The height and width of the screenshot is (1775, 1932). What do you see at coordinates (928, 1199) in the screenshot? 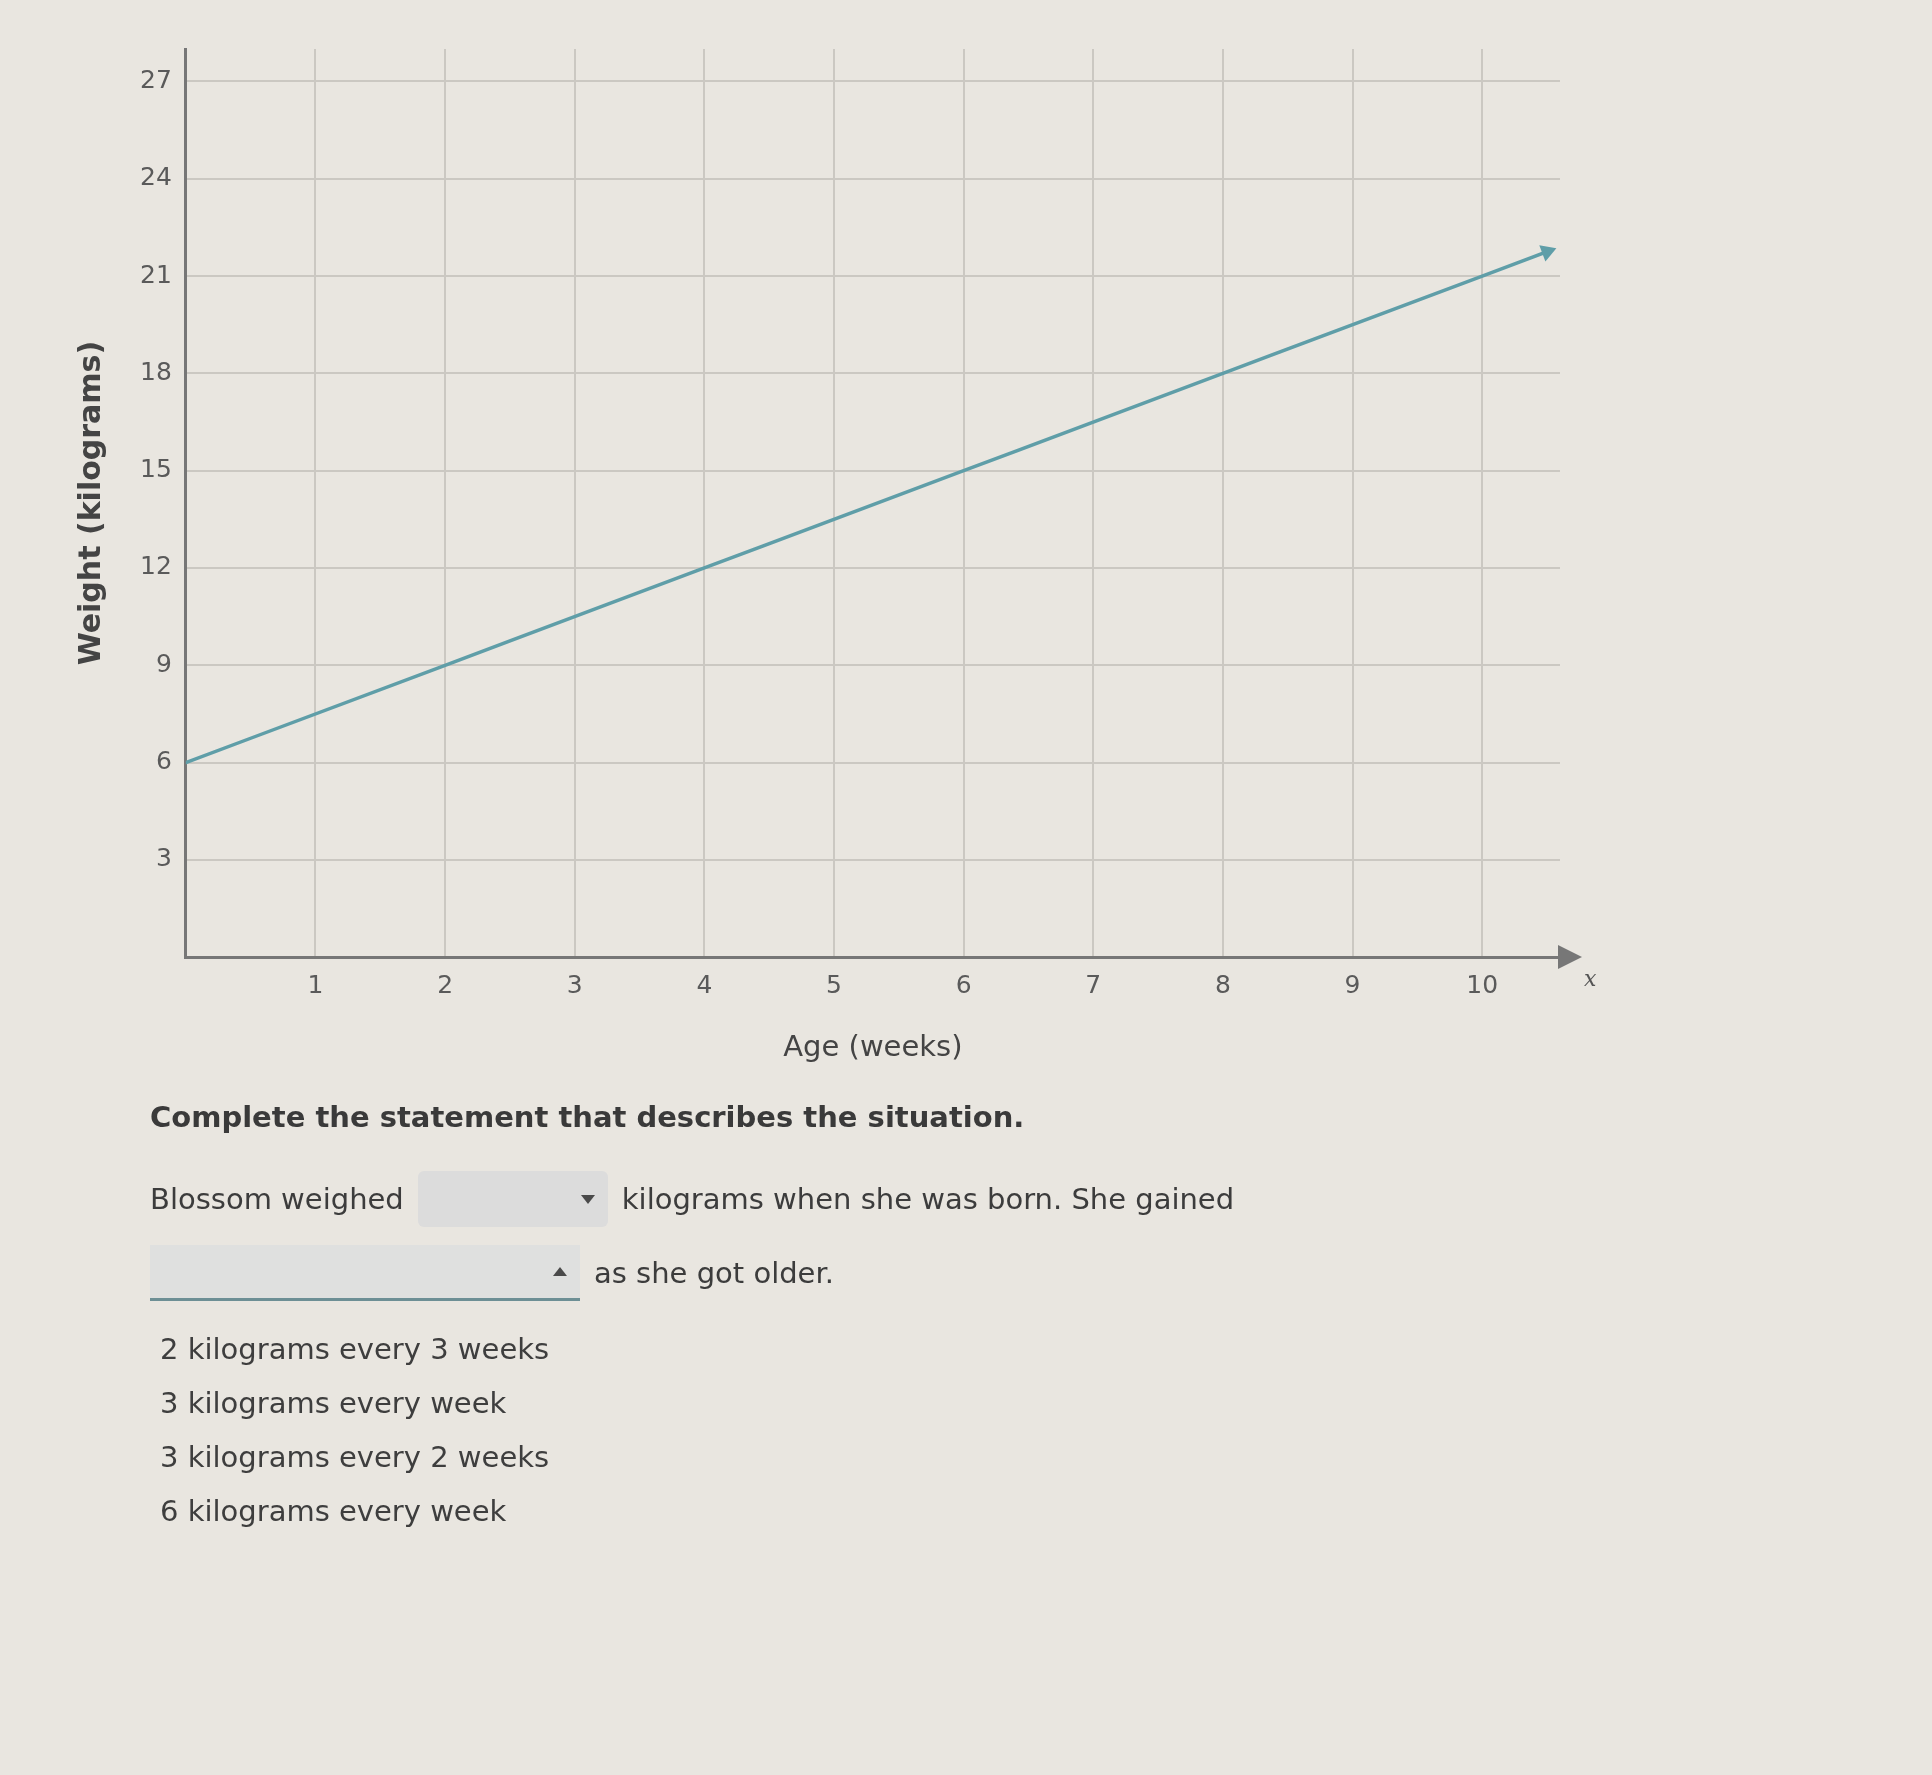
I see `text: kilograms when she was born. She gained` at bounding box center [928, 1199].